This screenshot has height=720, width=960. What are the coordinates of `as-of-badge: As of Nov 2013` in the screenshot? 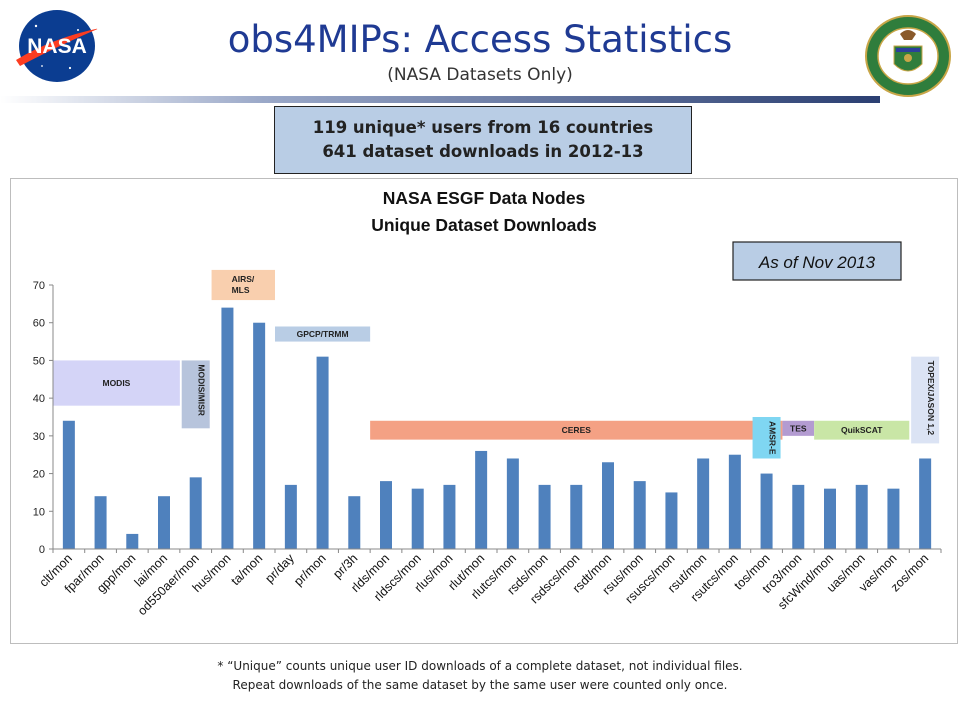 It's located at (817, 261).